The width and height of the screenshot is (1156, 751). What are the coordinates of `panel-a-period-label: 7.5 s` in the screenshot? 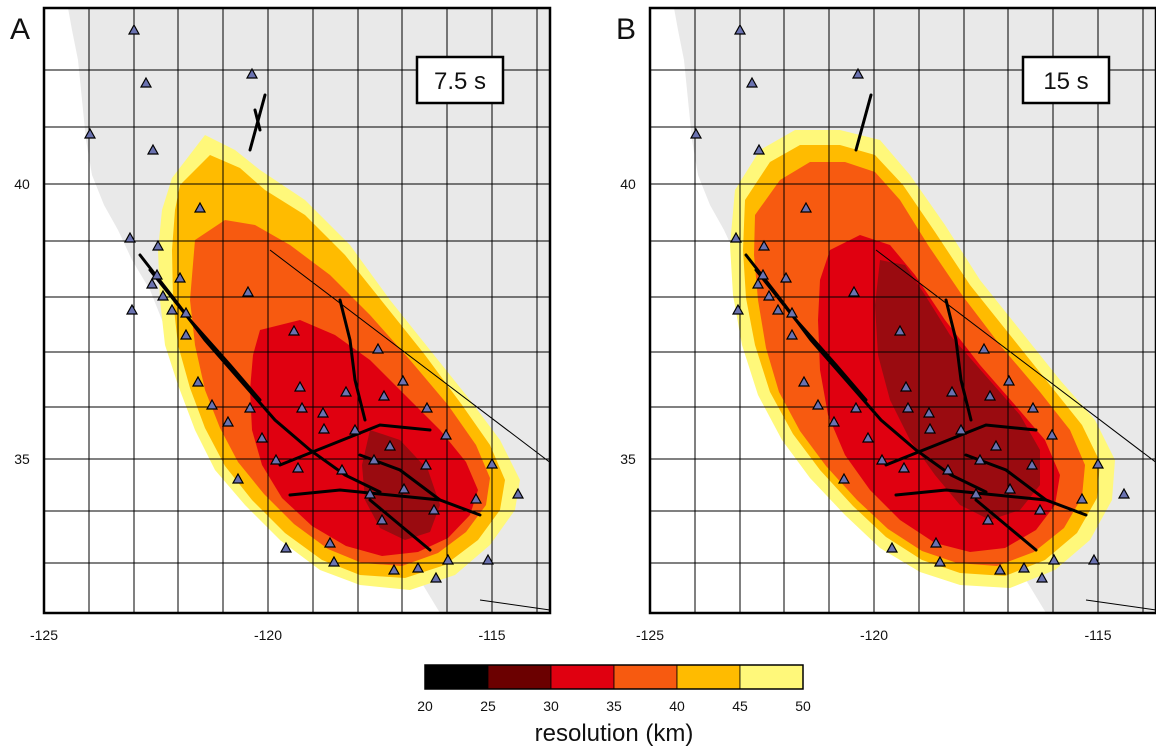 It's located at (460, 81).